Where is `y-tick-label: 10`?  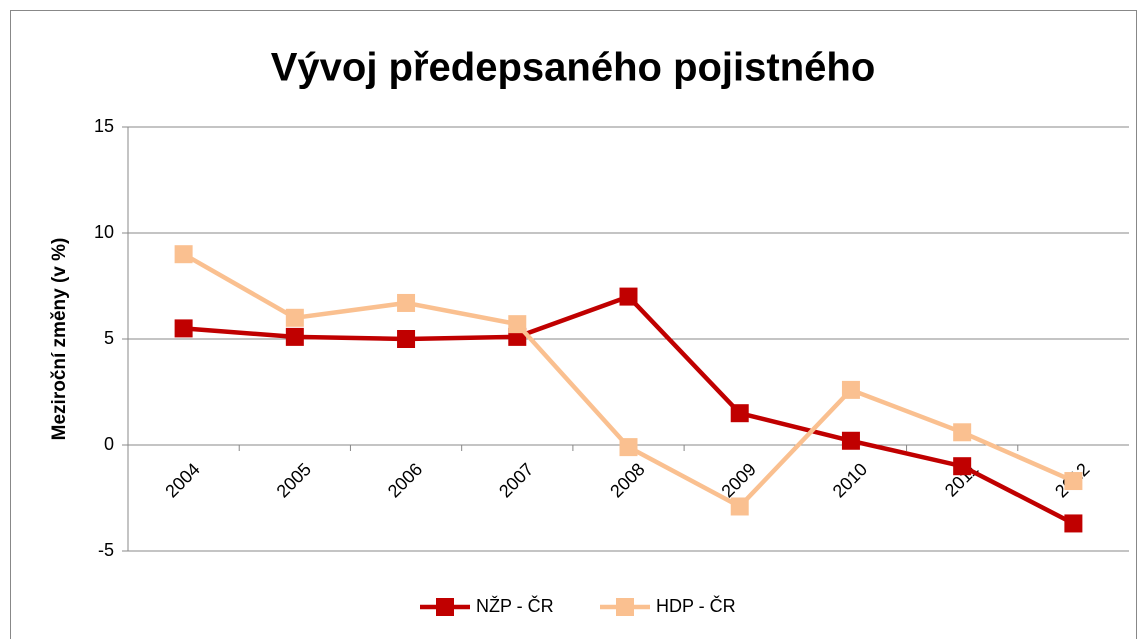 y-tick-label: 10 is located at coordinates (104, 232).